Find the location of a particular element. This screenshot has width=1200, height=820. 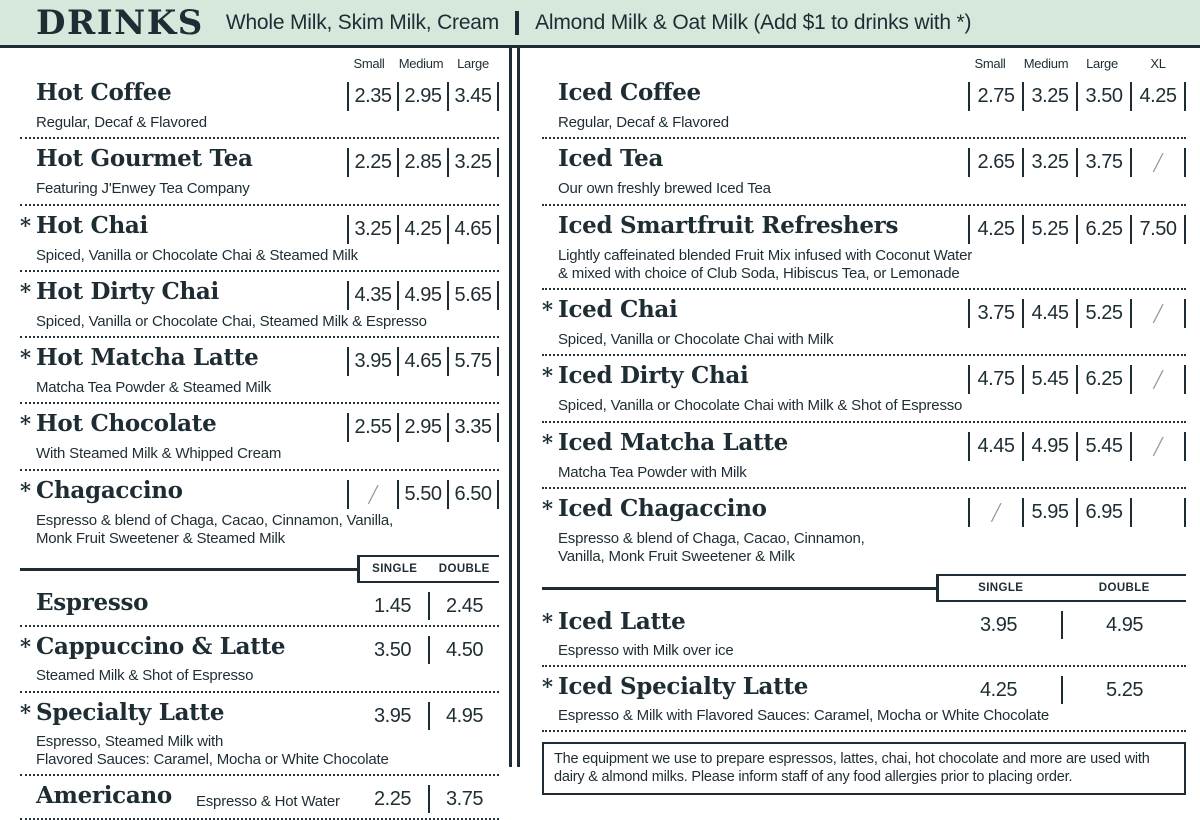

size-head-large: Large is located at coordinates (473, 63).